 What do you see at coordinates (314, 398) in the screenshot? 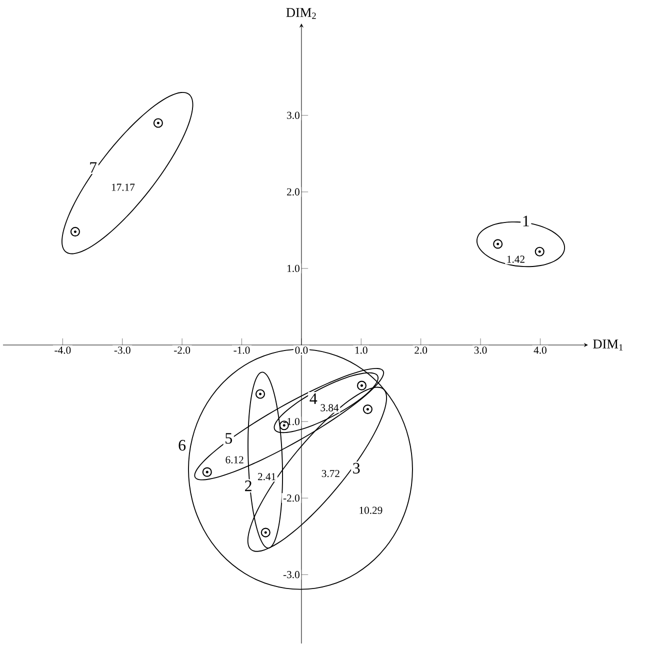
I see `annotation: 4` at bounding box center [314, 398].